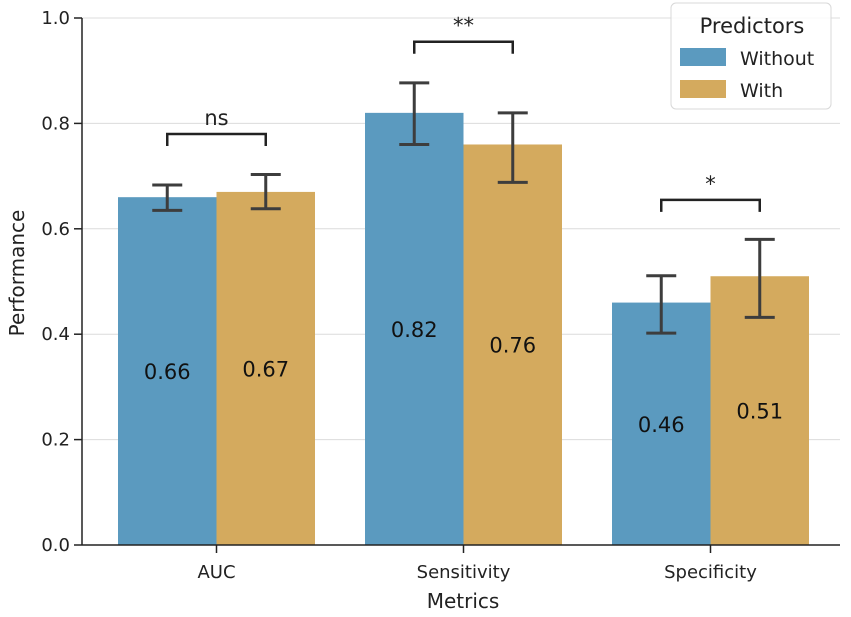 This screenshot has height=617, width=851. I want to click on legend-swatch-with, so click(703, 89).